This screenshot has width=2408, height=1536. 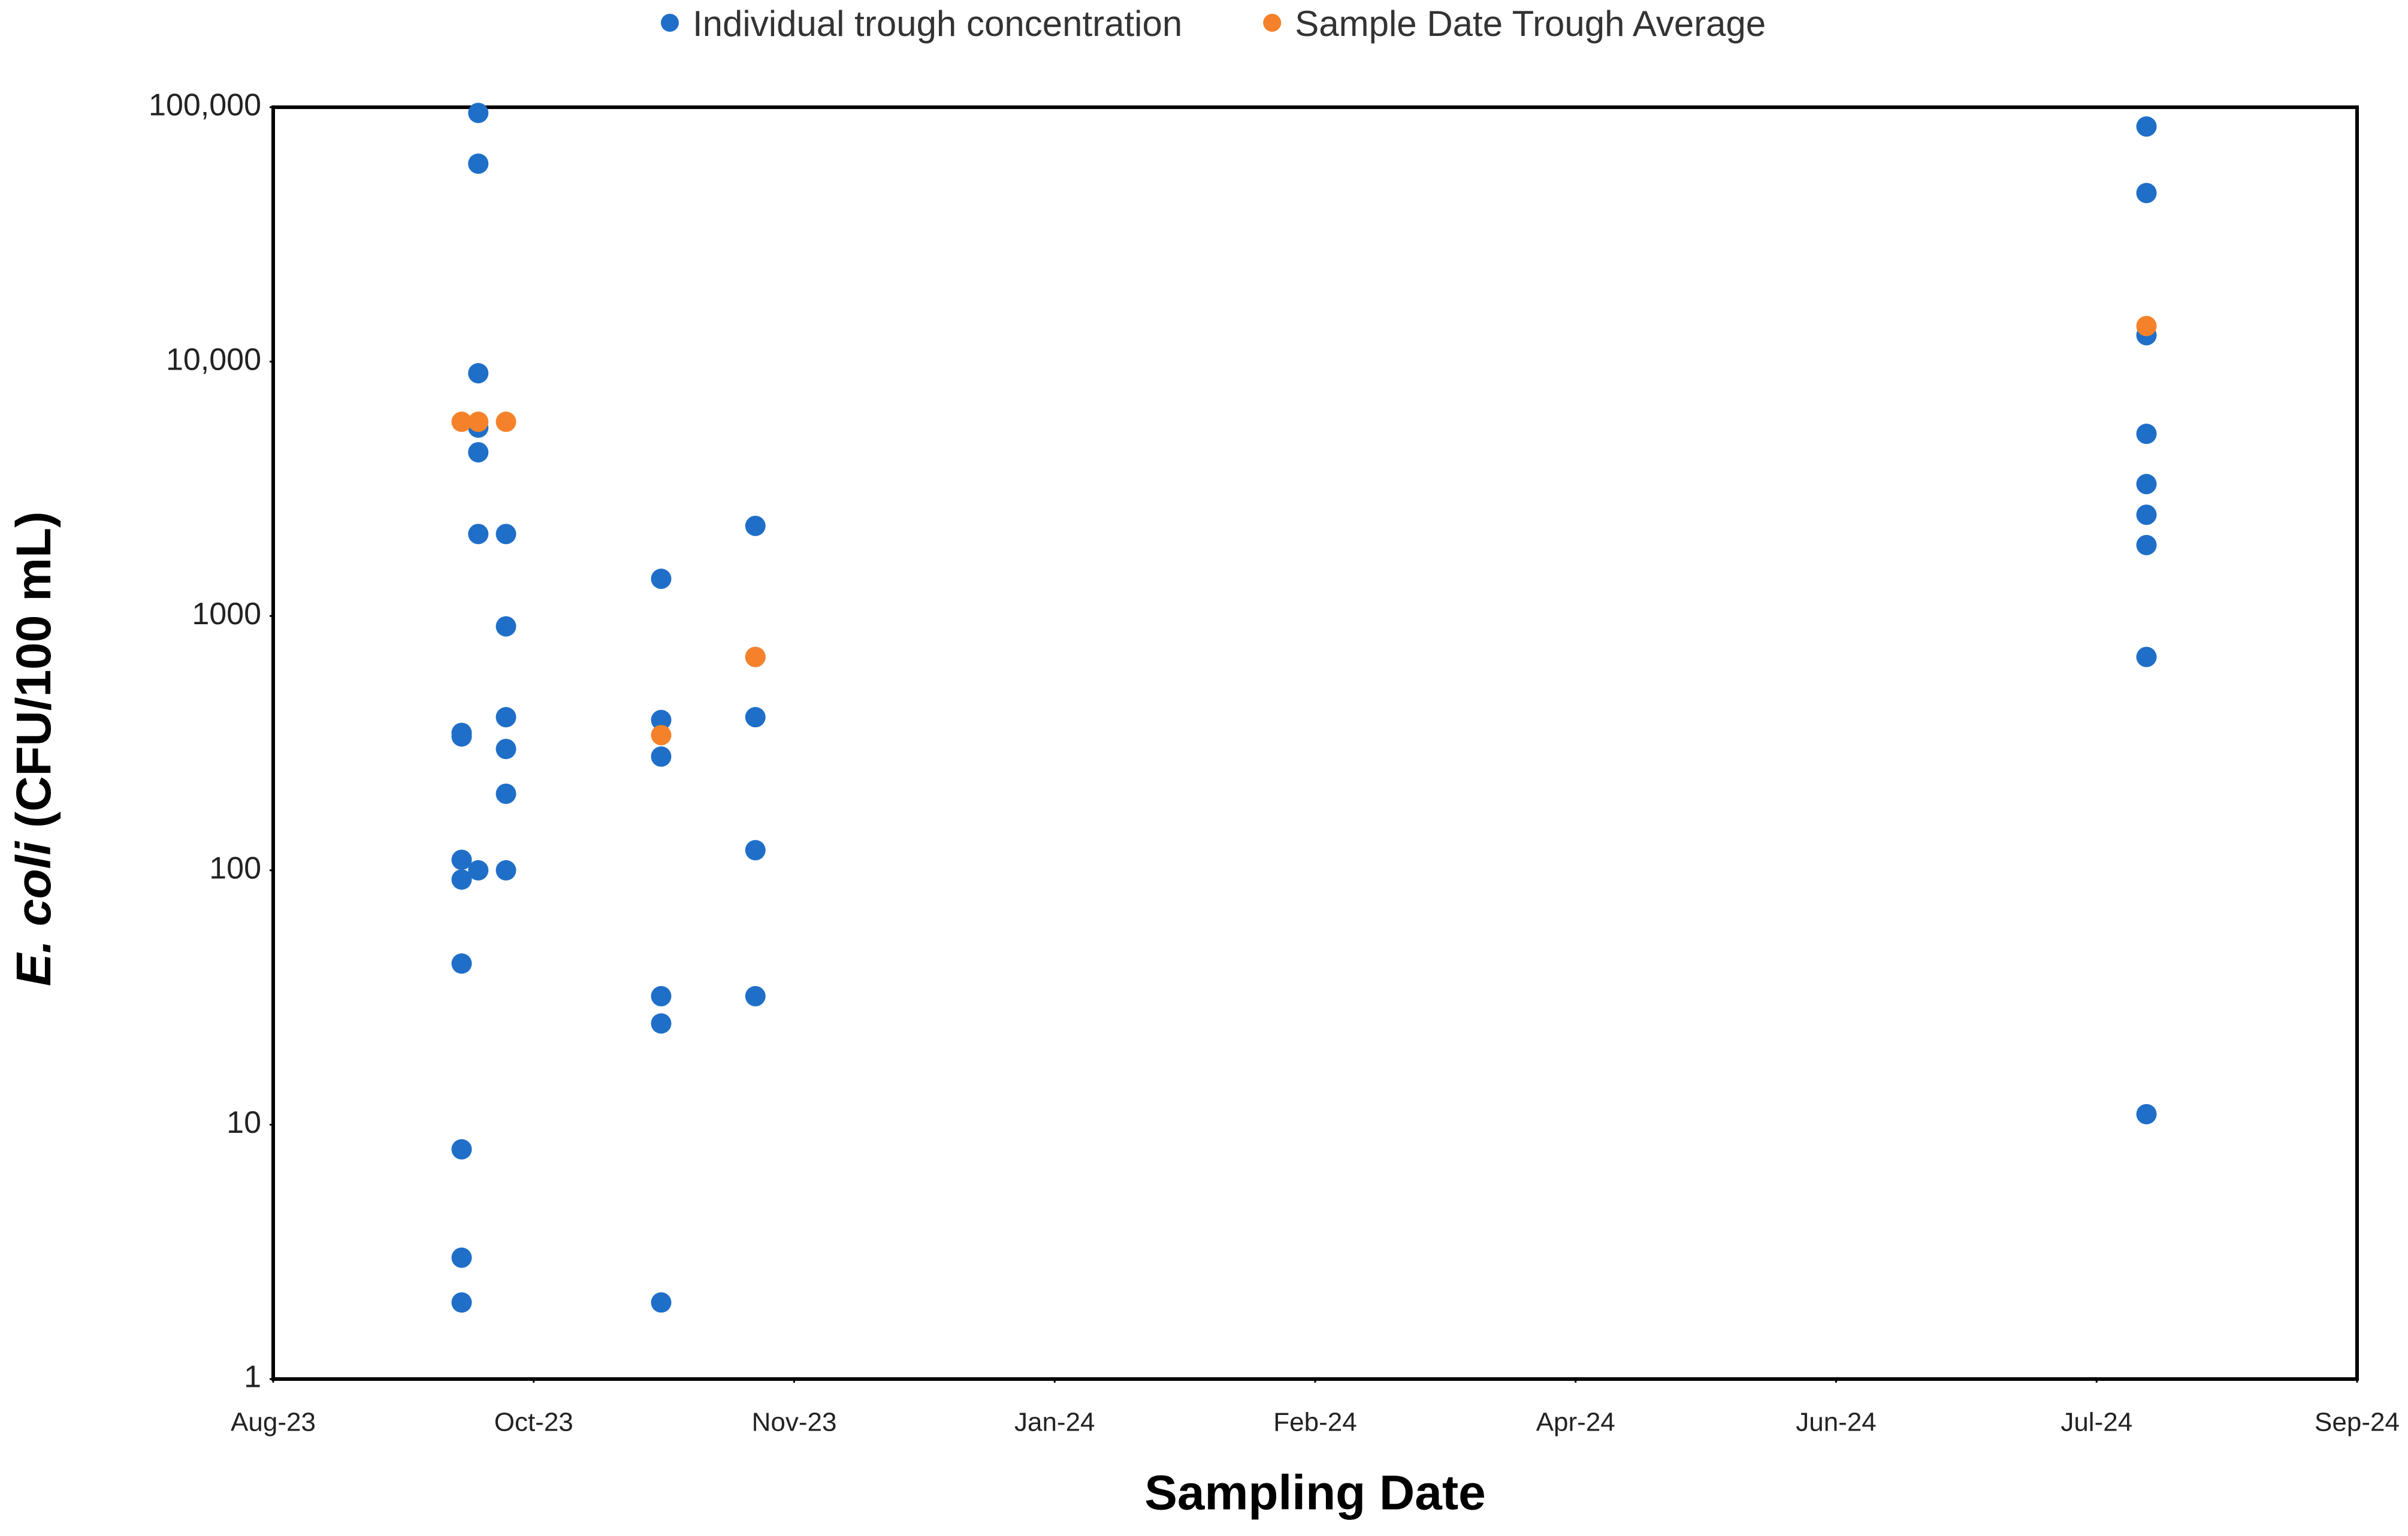 I want to click on x-tick-label: Apr-24, so click(x=1575, y=1422).